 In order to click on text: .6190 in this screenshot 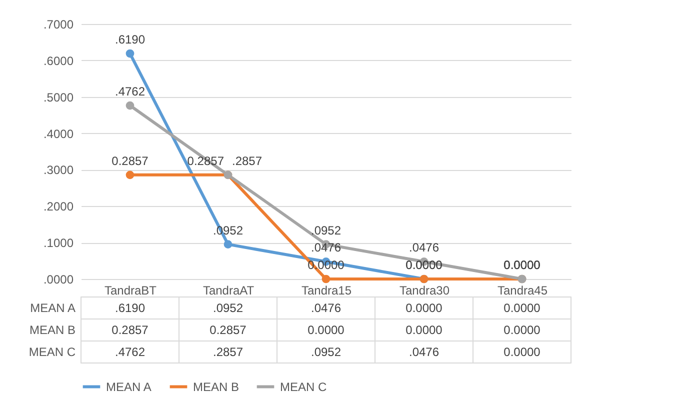, I will do `click(130, 39)`.